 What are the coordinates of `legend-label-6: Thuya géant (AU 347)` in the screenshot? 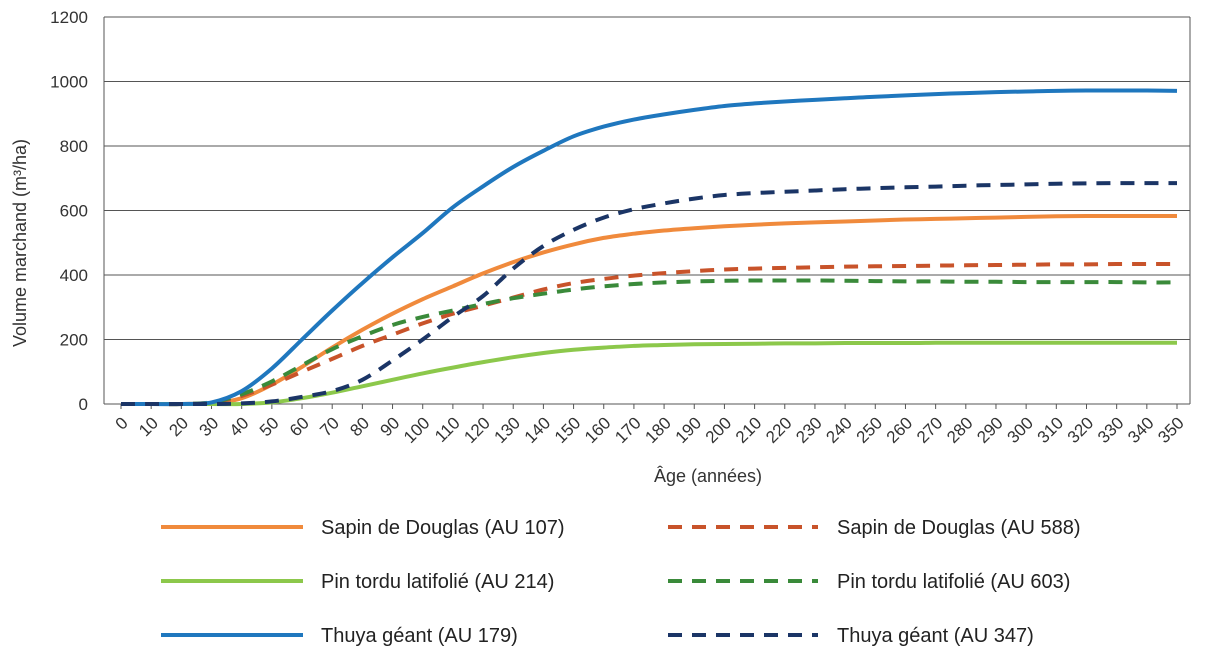 It's located at (935, 636).